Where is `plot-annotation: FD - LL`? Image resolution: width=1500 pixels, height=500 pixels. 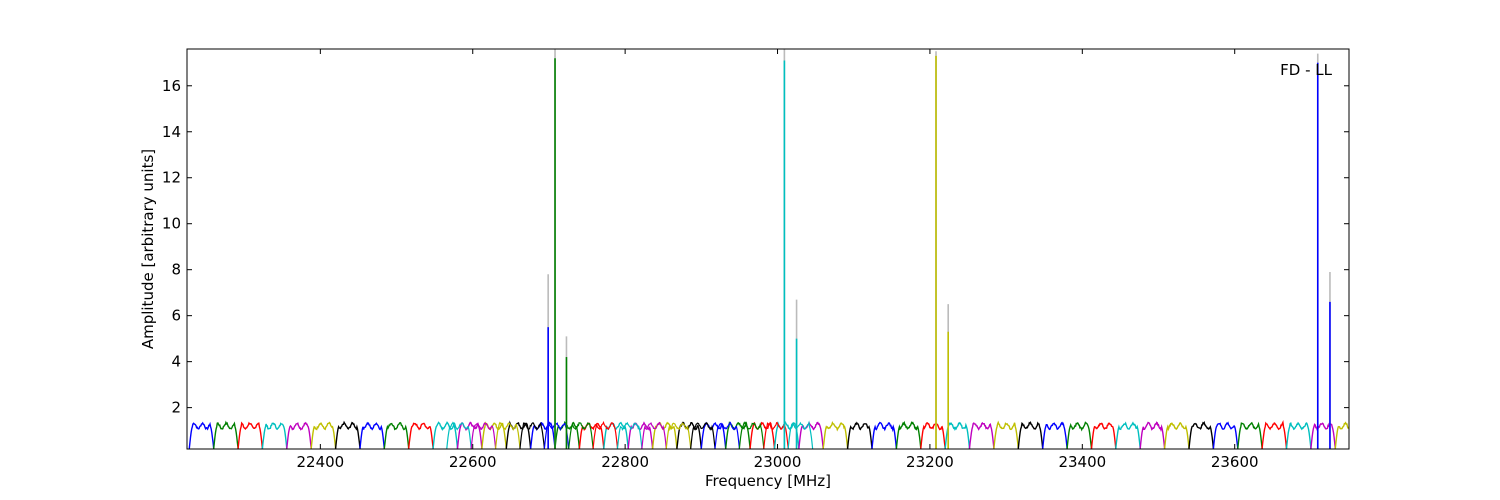 plot-annotation: FD - LL is located at coordinates (1306, 70).